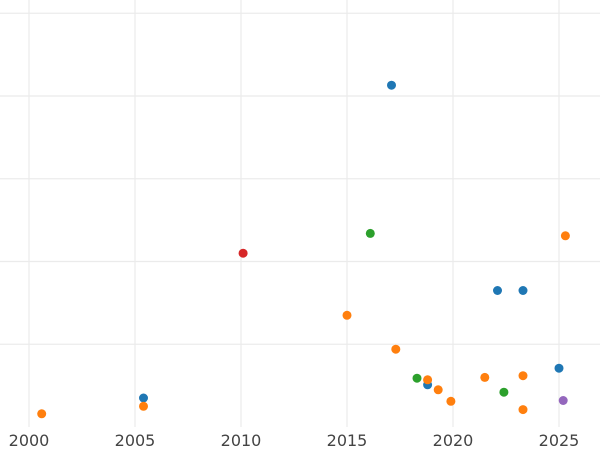 The width and height of the screenshot is (600, 450). I want to click on x-tick-label: 2025, so click(559, 440).